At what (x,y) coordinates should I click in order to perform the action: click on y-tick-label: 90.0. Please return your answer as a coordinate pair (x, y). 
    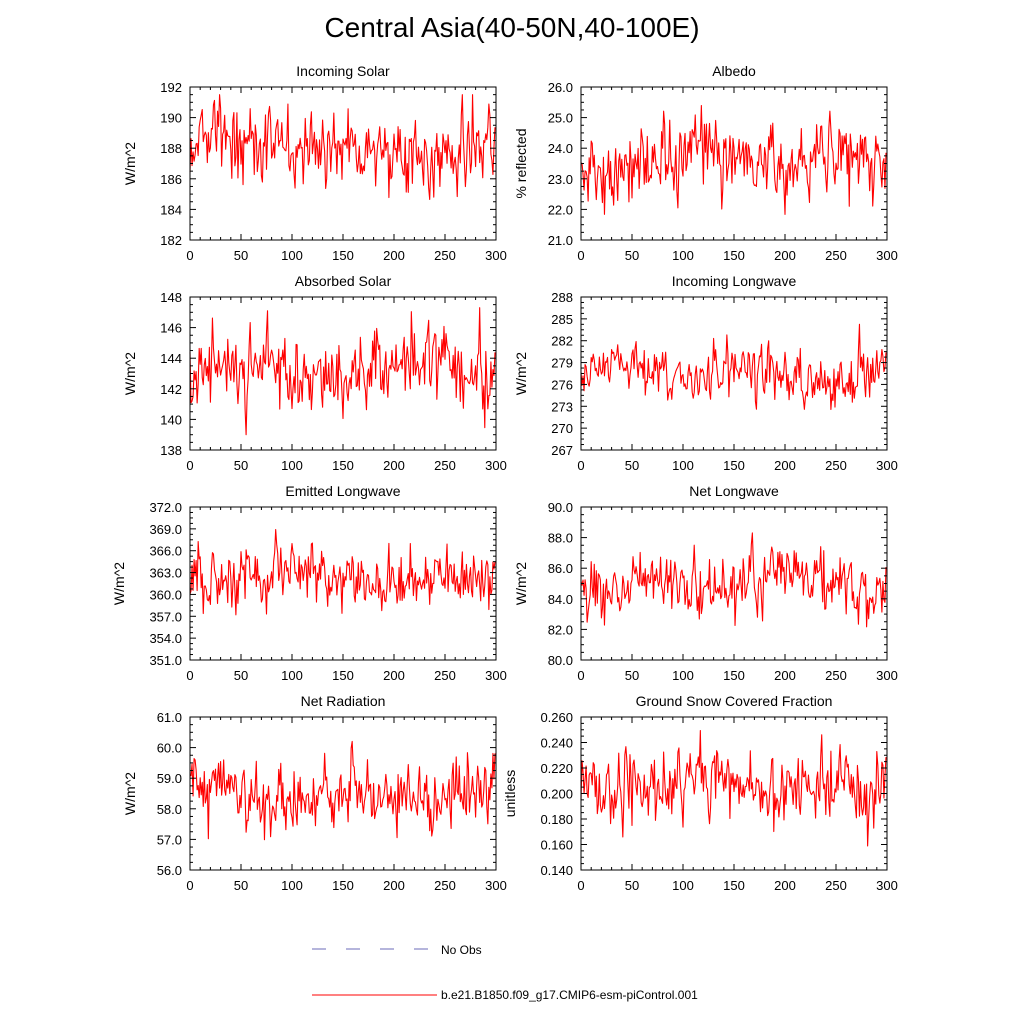
    Looking at the image, I should click on (560, 507).